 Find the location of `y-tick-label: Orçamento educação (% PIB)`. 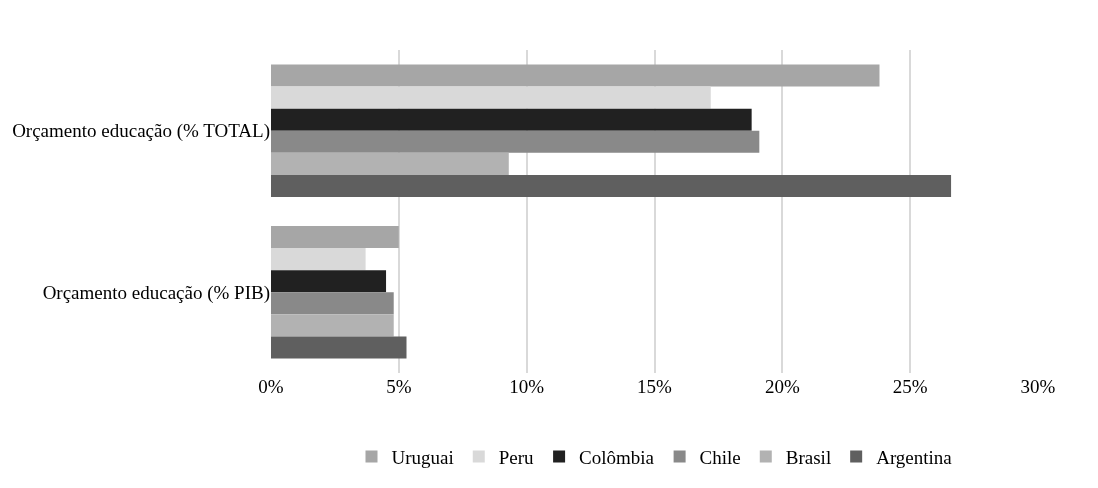

y-tick-label: Orçamento educação (% PIB) is located at coordinates (156, 292).